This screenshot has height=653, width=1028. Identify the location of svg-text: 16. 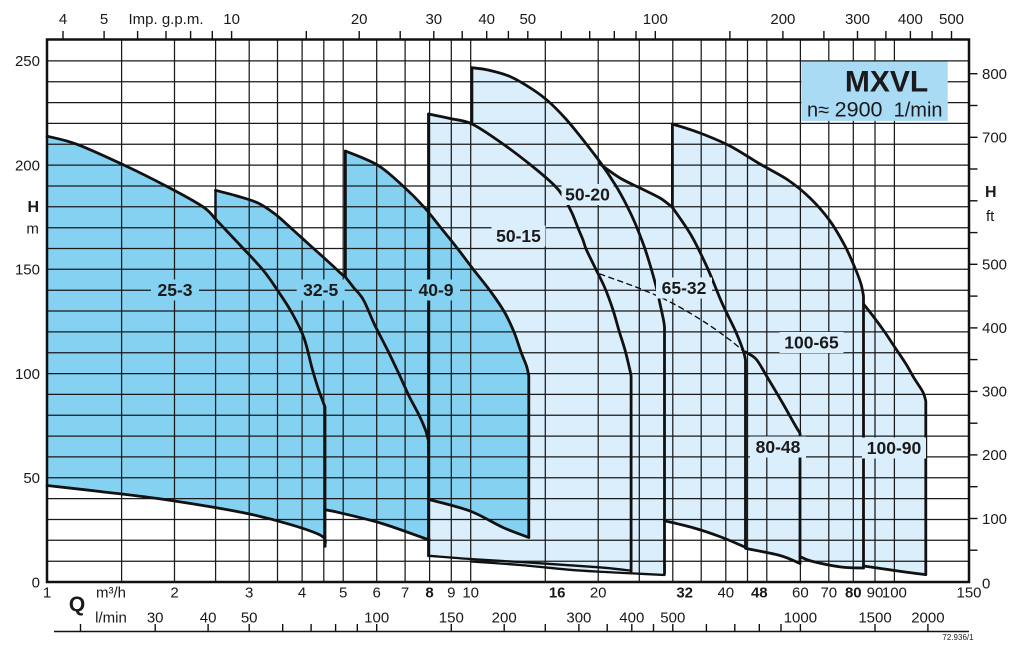
(557, 592).